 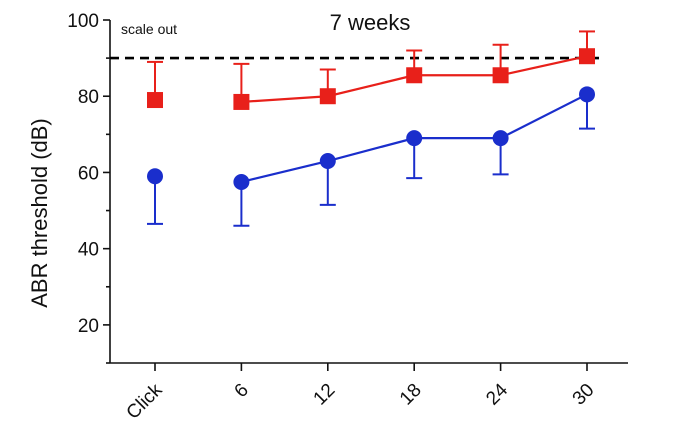 I want to click on y-tick-label: 40, so click(x=88, y=250).